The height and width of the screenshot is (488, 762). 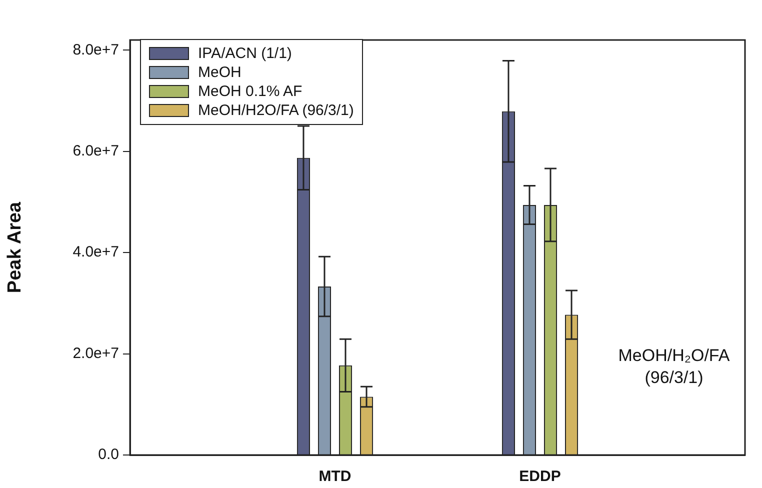 I want to click on y-tick-label: 6.0e+7, so click(x=95, y=151).